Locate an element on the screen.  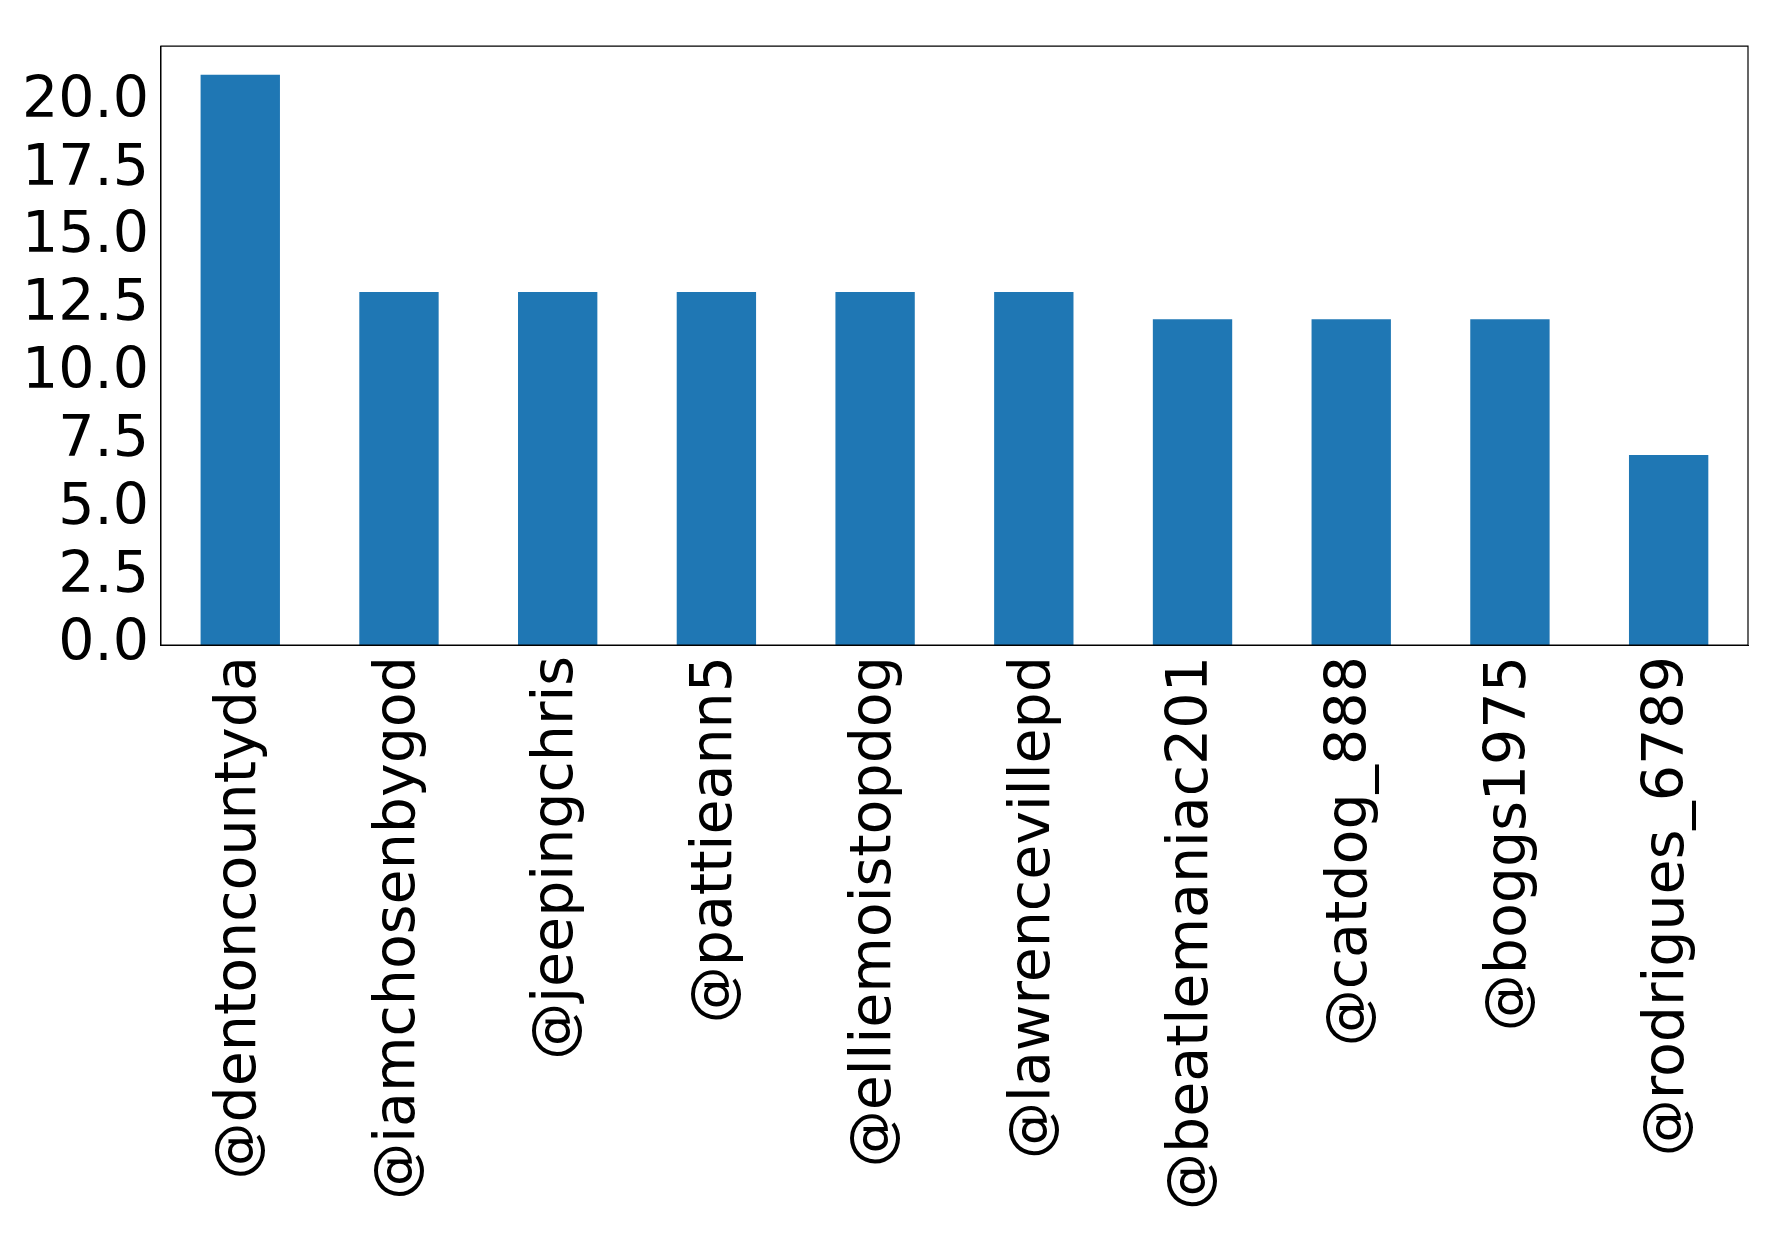
x-tick-label: @elliemoistopdog is located at coordinates (869, 912).